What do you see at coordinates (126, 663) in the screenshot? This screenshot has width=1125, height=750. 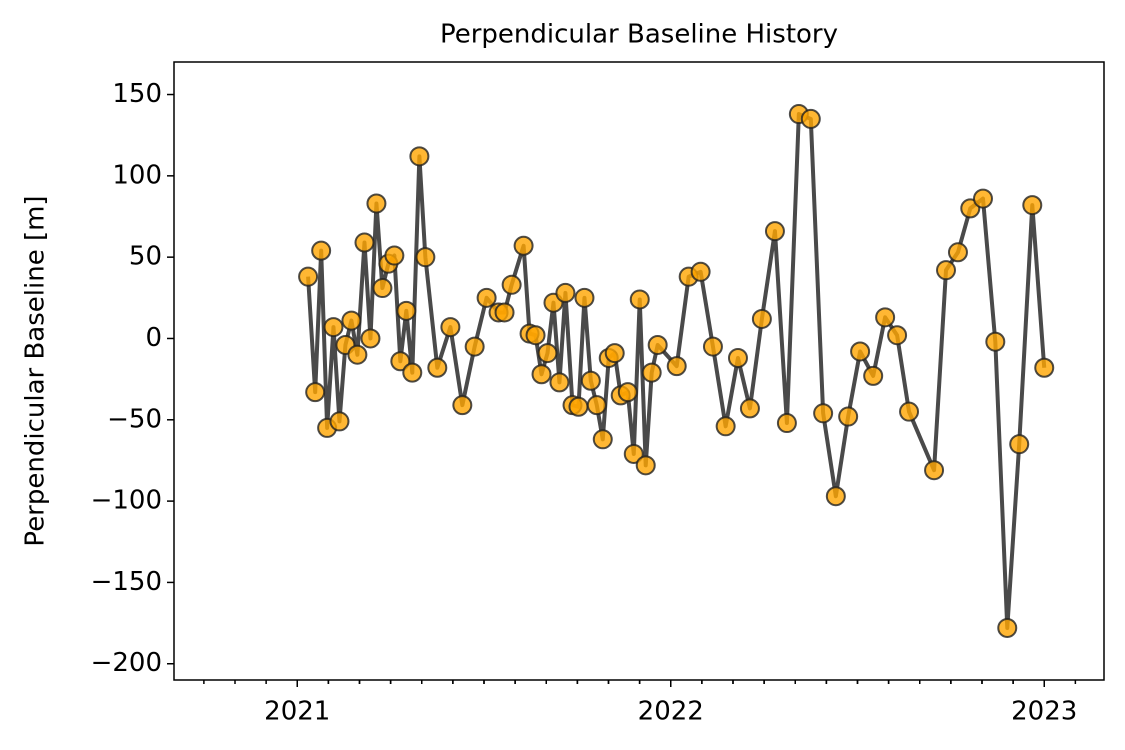 I see `y-tick-label: −200` at bounding box center [126, 663].